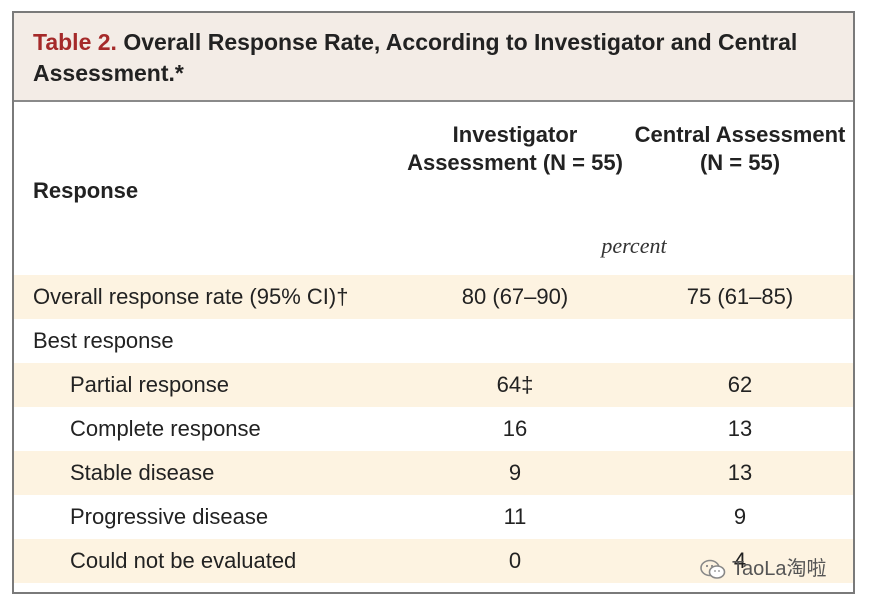  I want to click on investigator-value: 16, so click(515, 428).